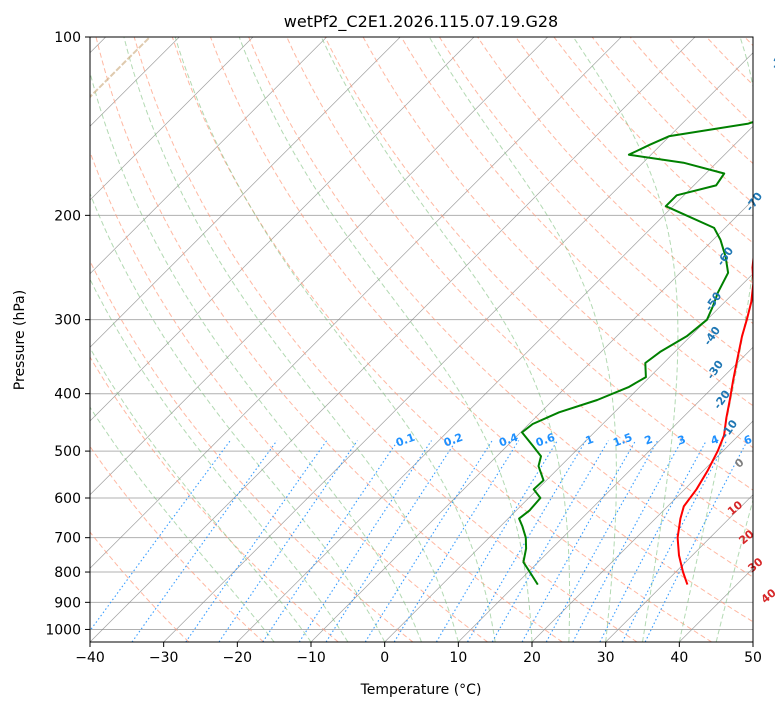 The height and width of the screenshot is (708, 775). What do you see at coordinates (238, 658) in the screenshot?
I see `x-tick-label: −20` at bounding box center [238, 658].